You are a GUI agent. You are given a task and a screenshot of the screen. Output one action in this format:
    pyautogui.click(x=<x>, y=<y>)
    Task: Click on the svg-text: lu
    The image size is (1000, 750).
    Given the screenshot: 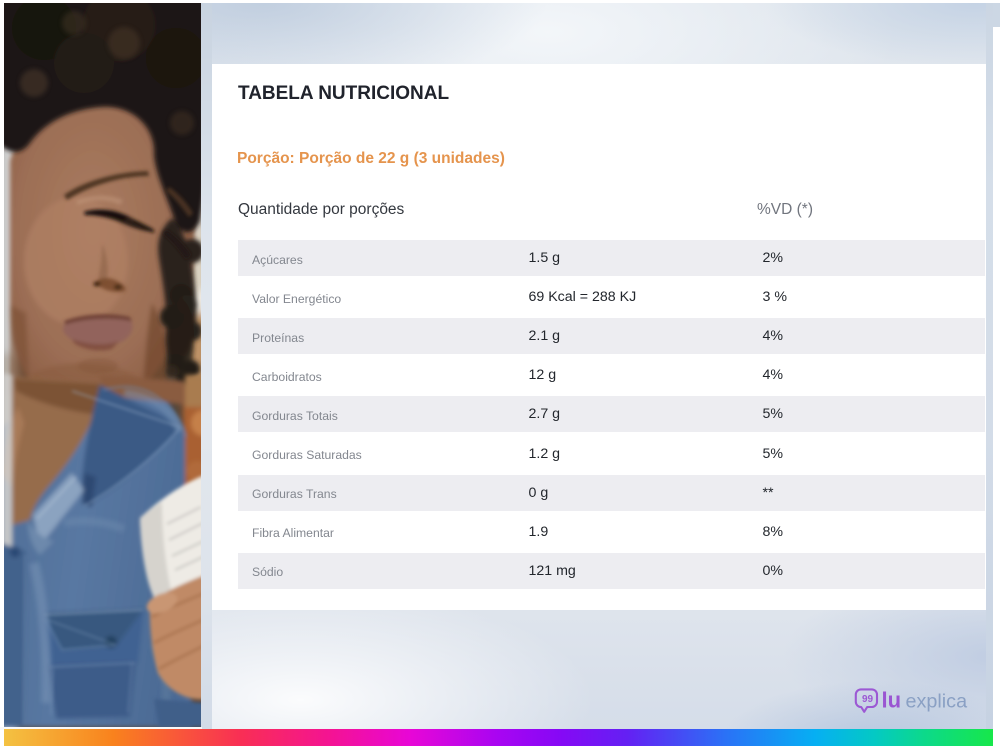 What is the action you would take?
    pyautogui.click(x=892, y=700)
    